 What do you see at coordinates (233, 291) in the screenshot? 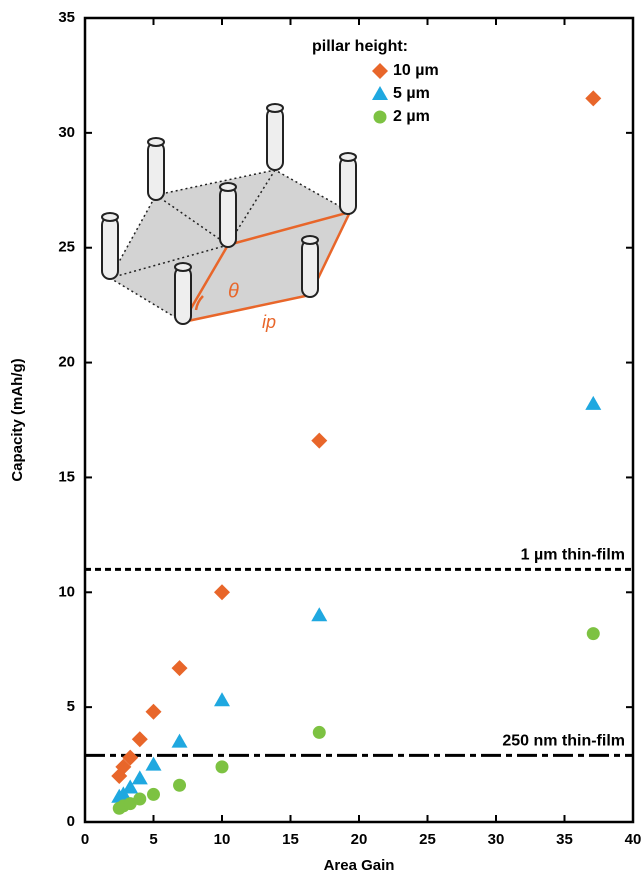
I see `annotation: θ` at bounding box center [233, 291].